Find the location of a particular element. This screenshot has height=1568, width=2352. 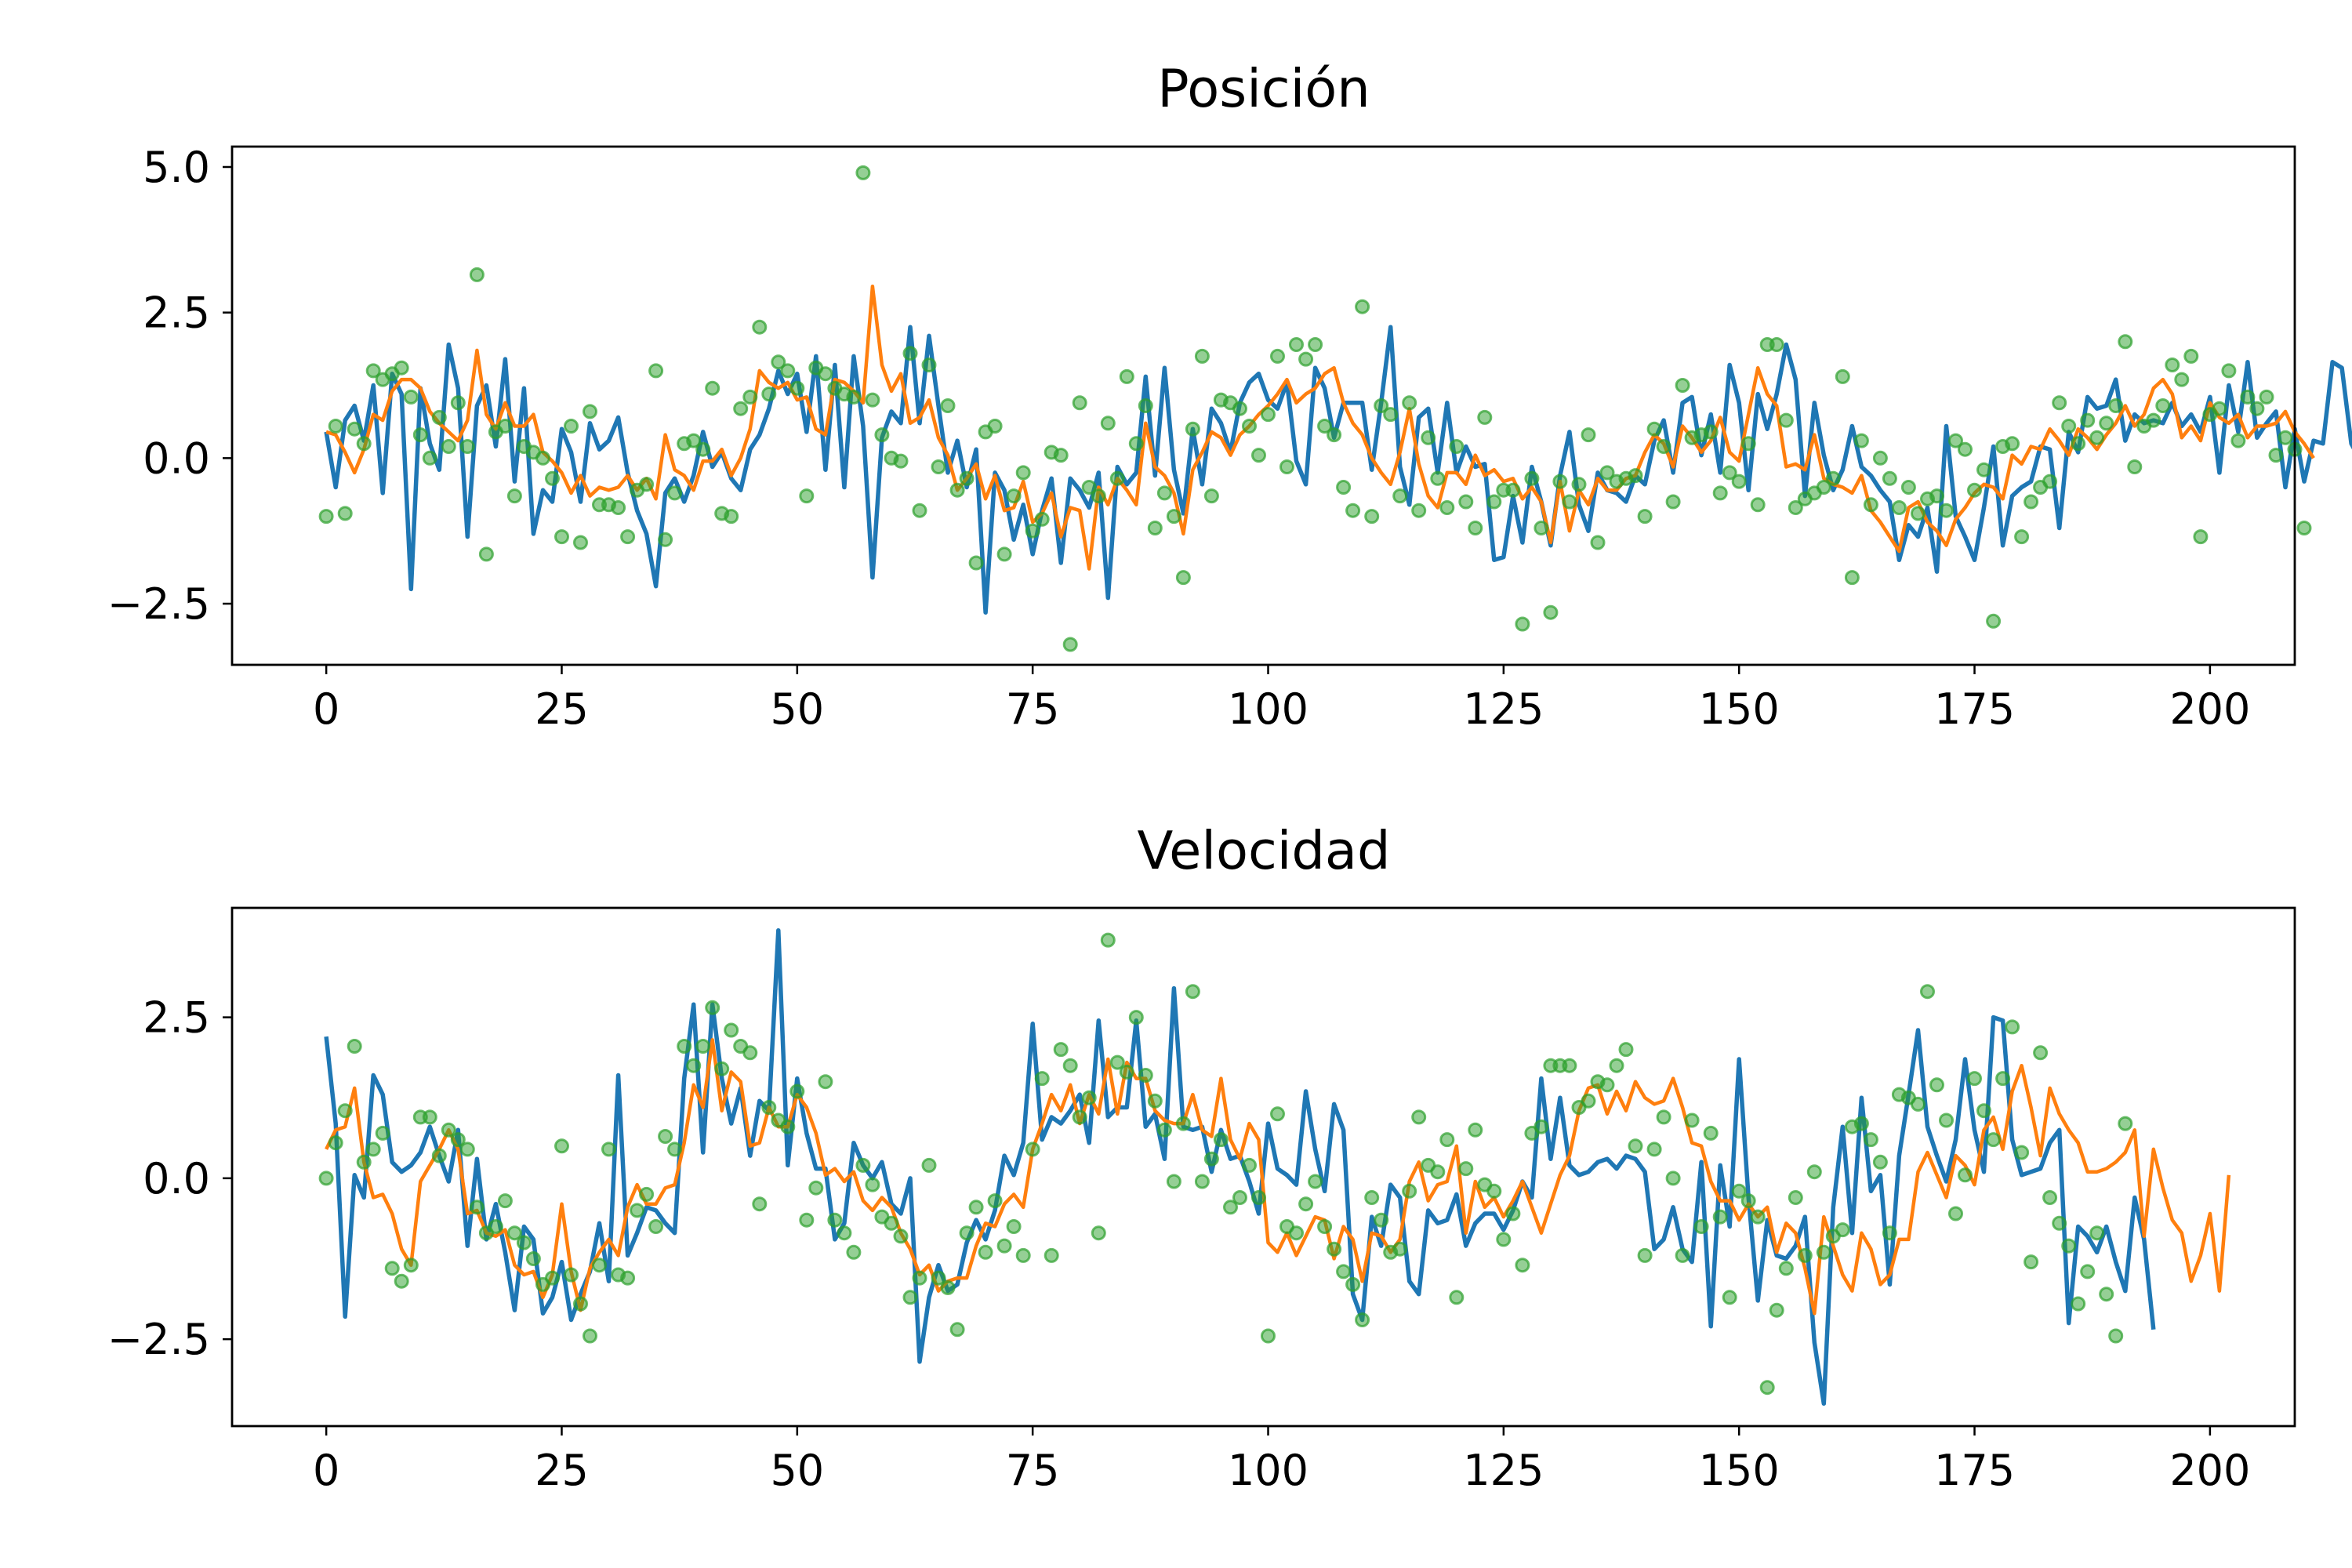

position-x-tick-label: 25 is located at coordinates (562, 709).